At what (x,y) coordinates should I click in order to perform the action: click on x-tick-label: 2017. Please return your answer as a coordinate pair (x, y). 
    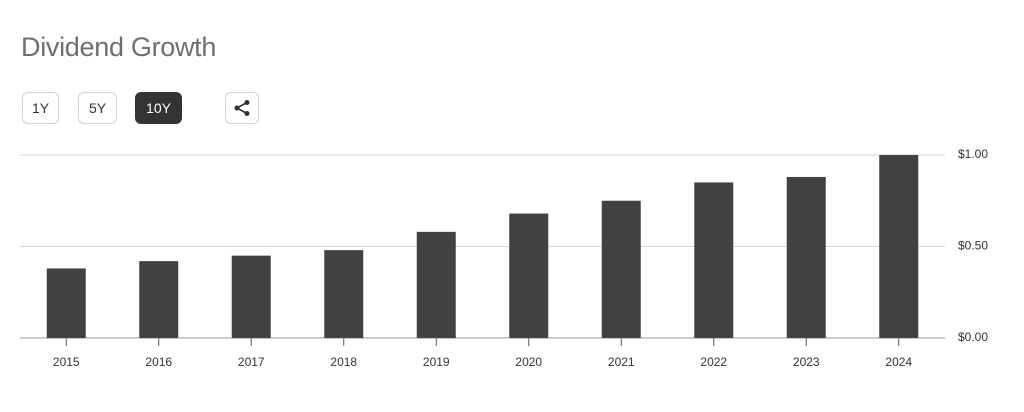
    Looking at the image, I should click on (251, 362).